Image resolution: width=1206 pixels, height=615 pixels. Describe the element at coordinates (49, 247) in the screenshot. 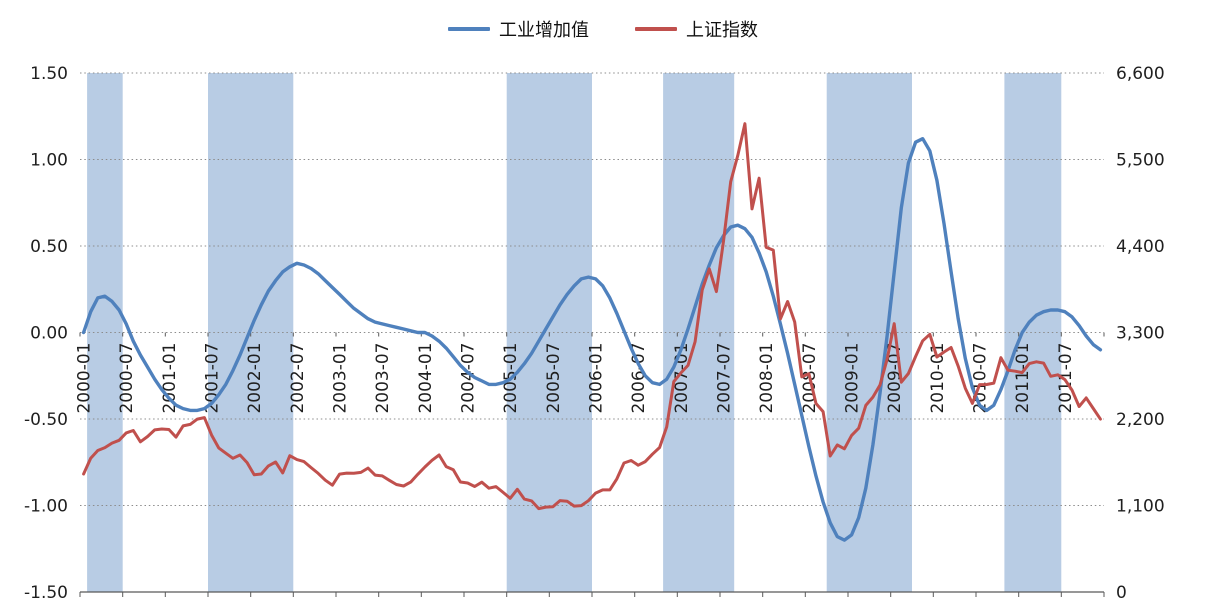

I see `left-axis-label: 0.50` at that location.